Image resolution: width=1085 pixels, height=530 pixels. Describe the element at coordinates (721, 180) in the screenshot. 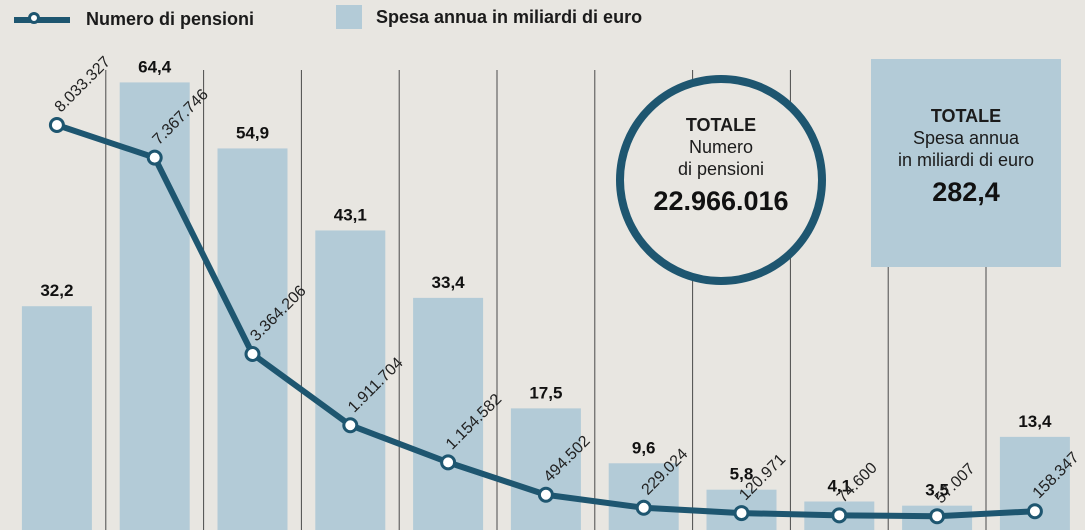

I see `total-pensions-circle: TOTALE Numero di pensioni 22.966.016` at that location.